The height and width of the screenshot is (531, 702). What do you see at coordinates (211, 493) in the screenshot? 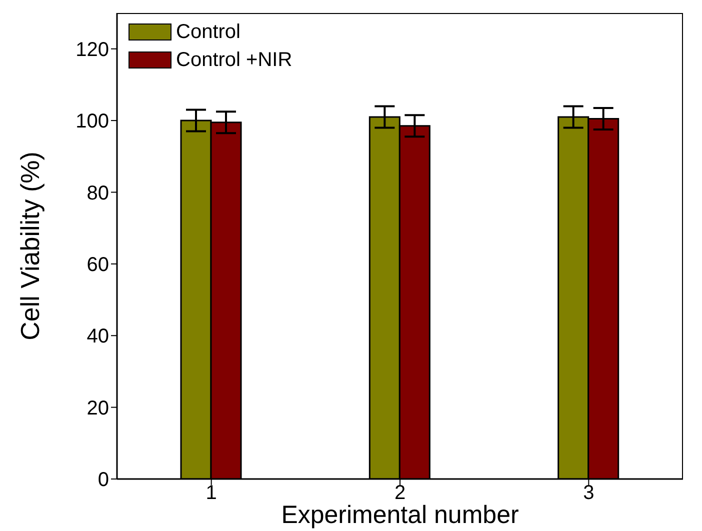
I see `x-tick-label: 1` at bounding box center [211, 493].